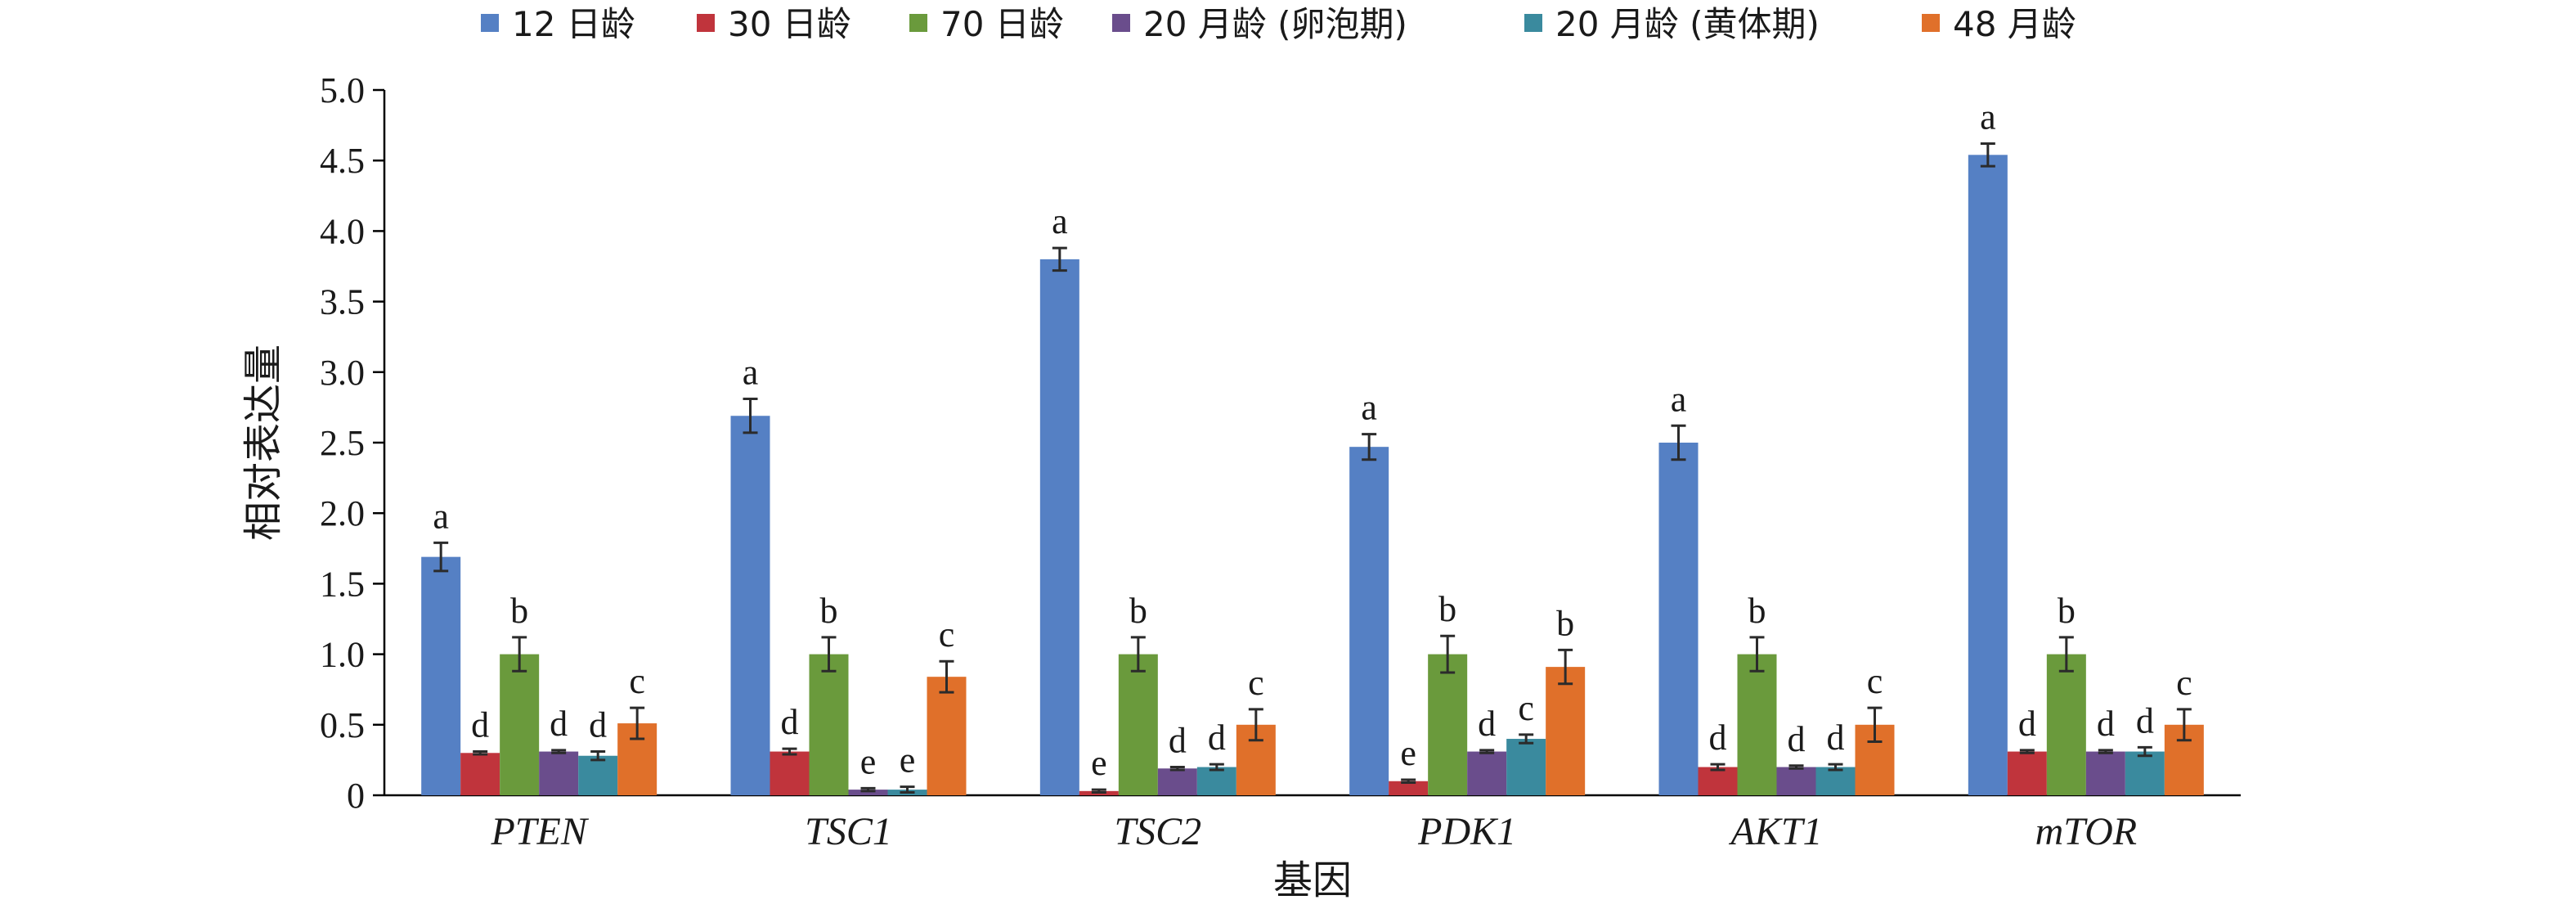  What do you see at coordinates (1688, 24) in the screenshot?
I see `legend-label: 20 月龄 (黄体期)` at bounding box center [1688, 24].